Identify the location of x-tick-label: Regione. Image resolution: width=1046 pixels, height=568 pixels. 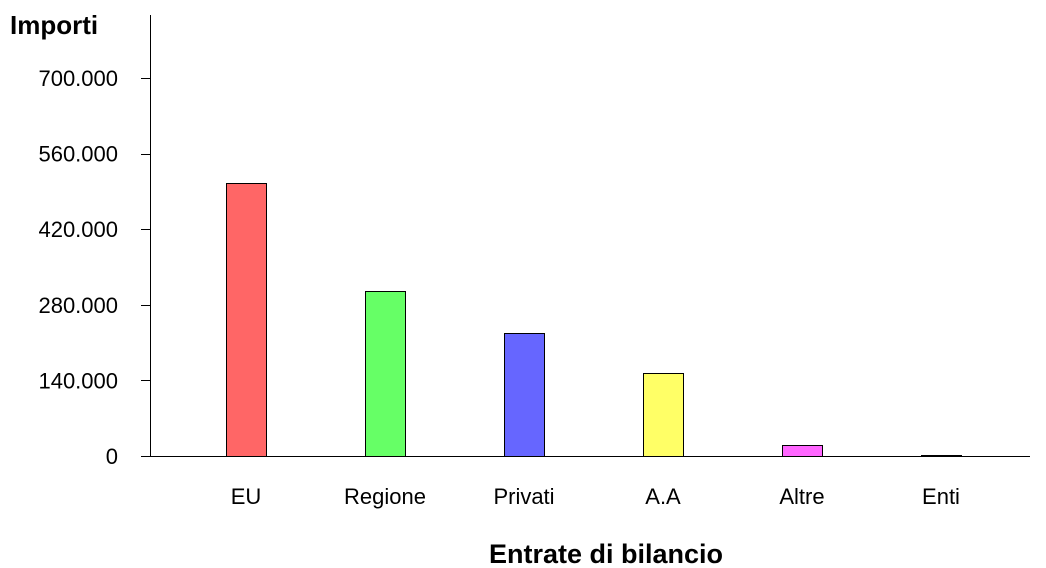
(385, 496).